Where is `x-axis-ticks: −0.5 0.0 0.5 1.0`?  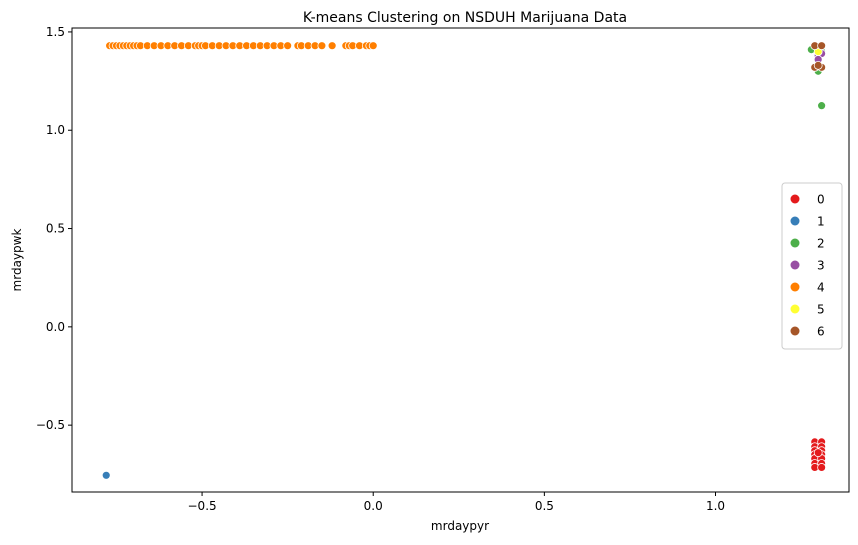
x-axis-ticks: −0.5 0.0 0.5 1.0 is located at coordinates (456, 502).